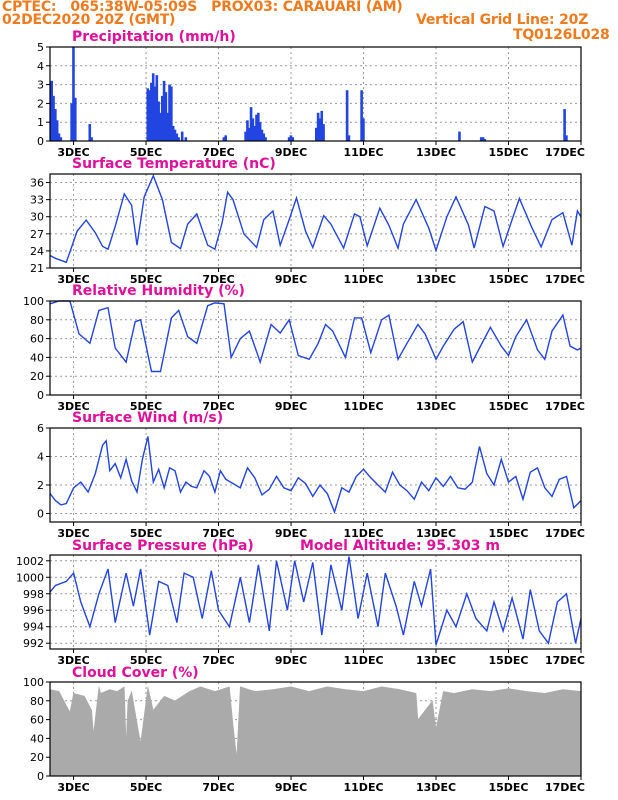 This screenshot has width=618, height=800. I want to click on y-tick-label: 998, so click(33, 594).